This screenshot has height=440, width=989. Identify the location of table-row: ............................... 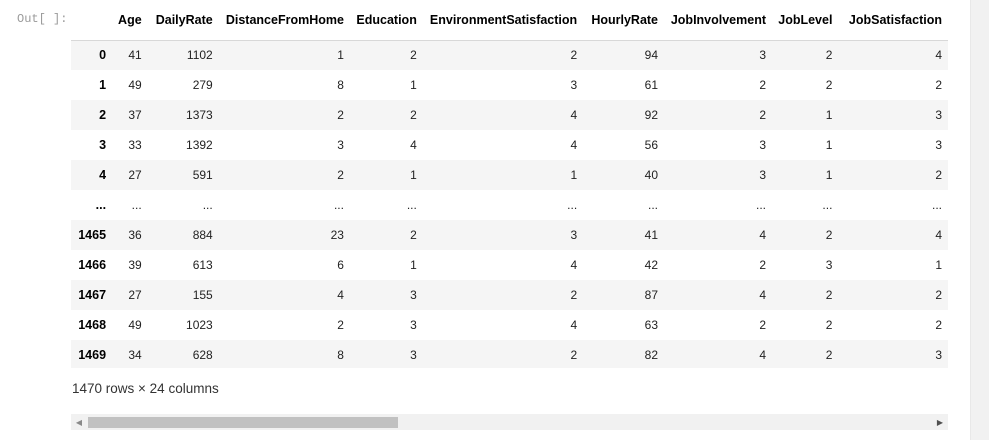
(509, 205).